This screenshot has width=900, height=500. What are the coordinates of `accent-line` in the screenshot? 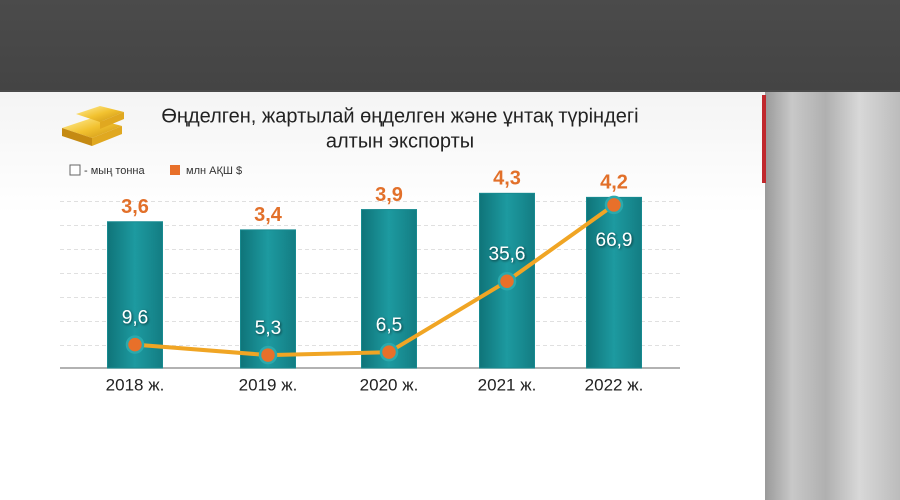 It's located at (764, 139).